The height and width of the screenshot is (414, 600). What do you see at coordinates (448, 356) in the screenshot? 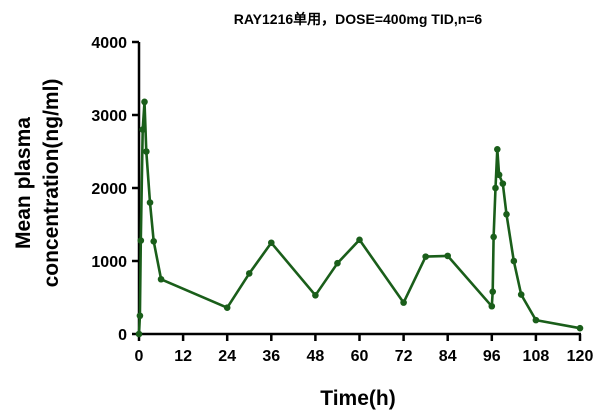
I see `x-tick-label: 84` at bounding box center [448, 356].